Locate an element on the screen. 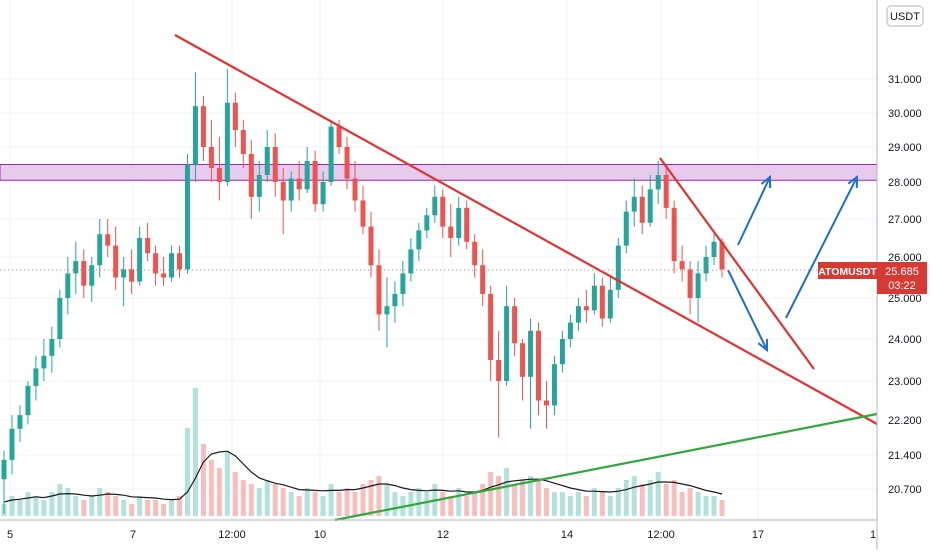  rising-support-line is located at coordinates (606, 467).